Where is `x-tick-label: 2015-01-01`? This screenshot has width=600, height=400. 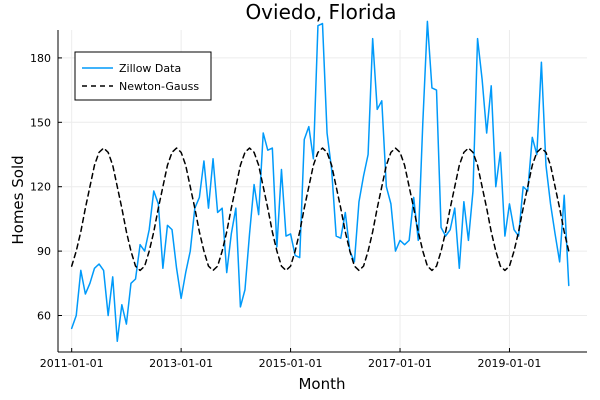
x-tick-label: 2015-01-01 is located at coordinates (291, 363).